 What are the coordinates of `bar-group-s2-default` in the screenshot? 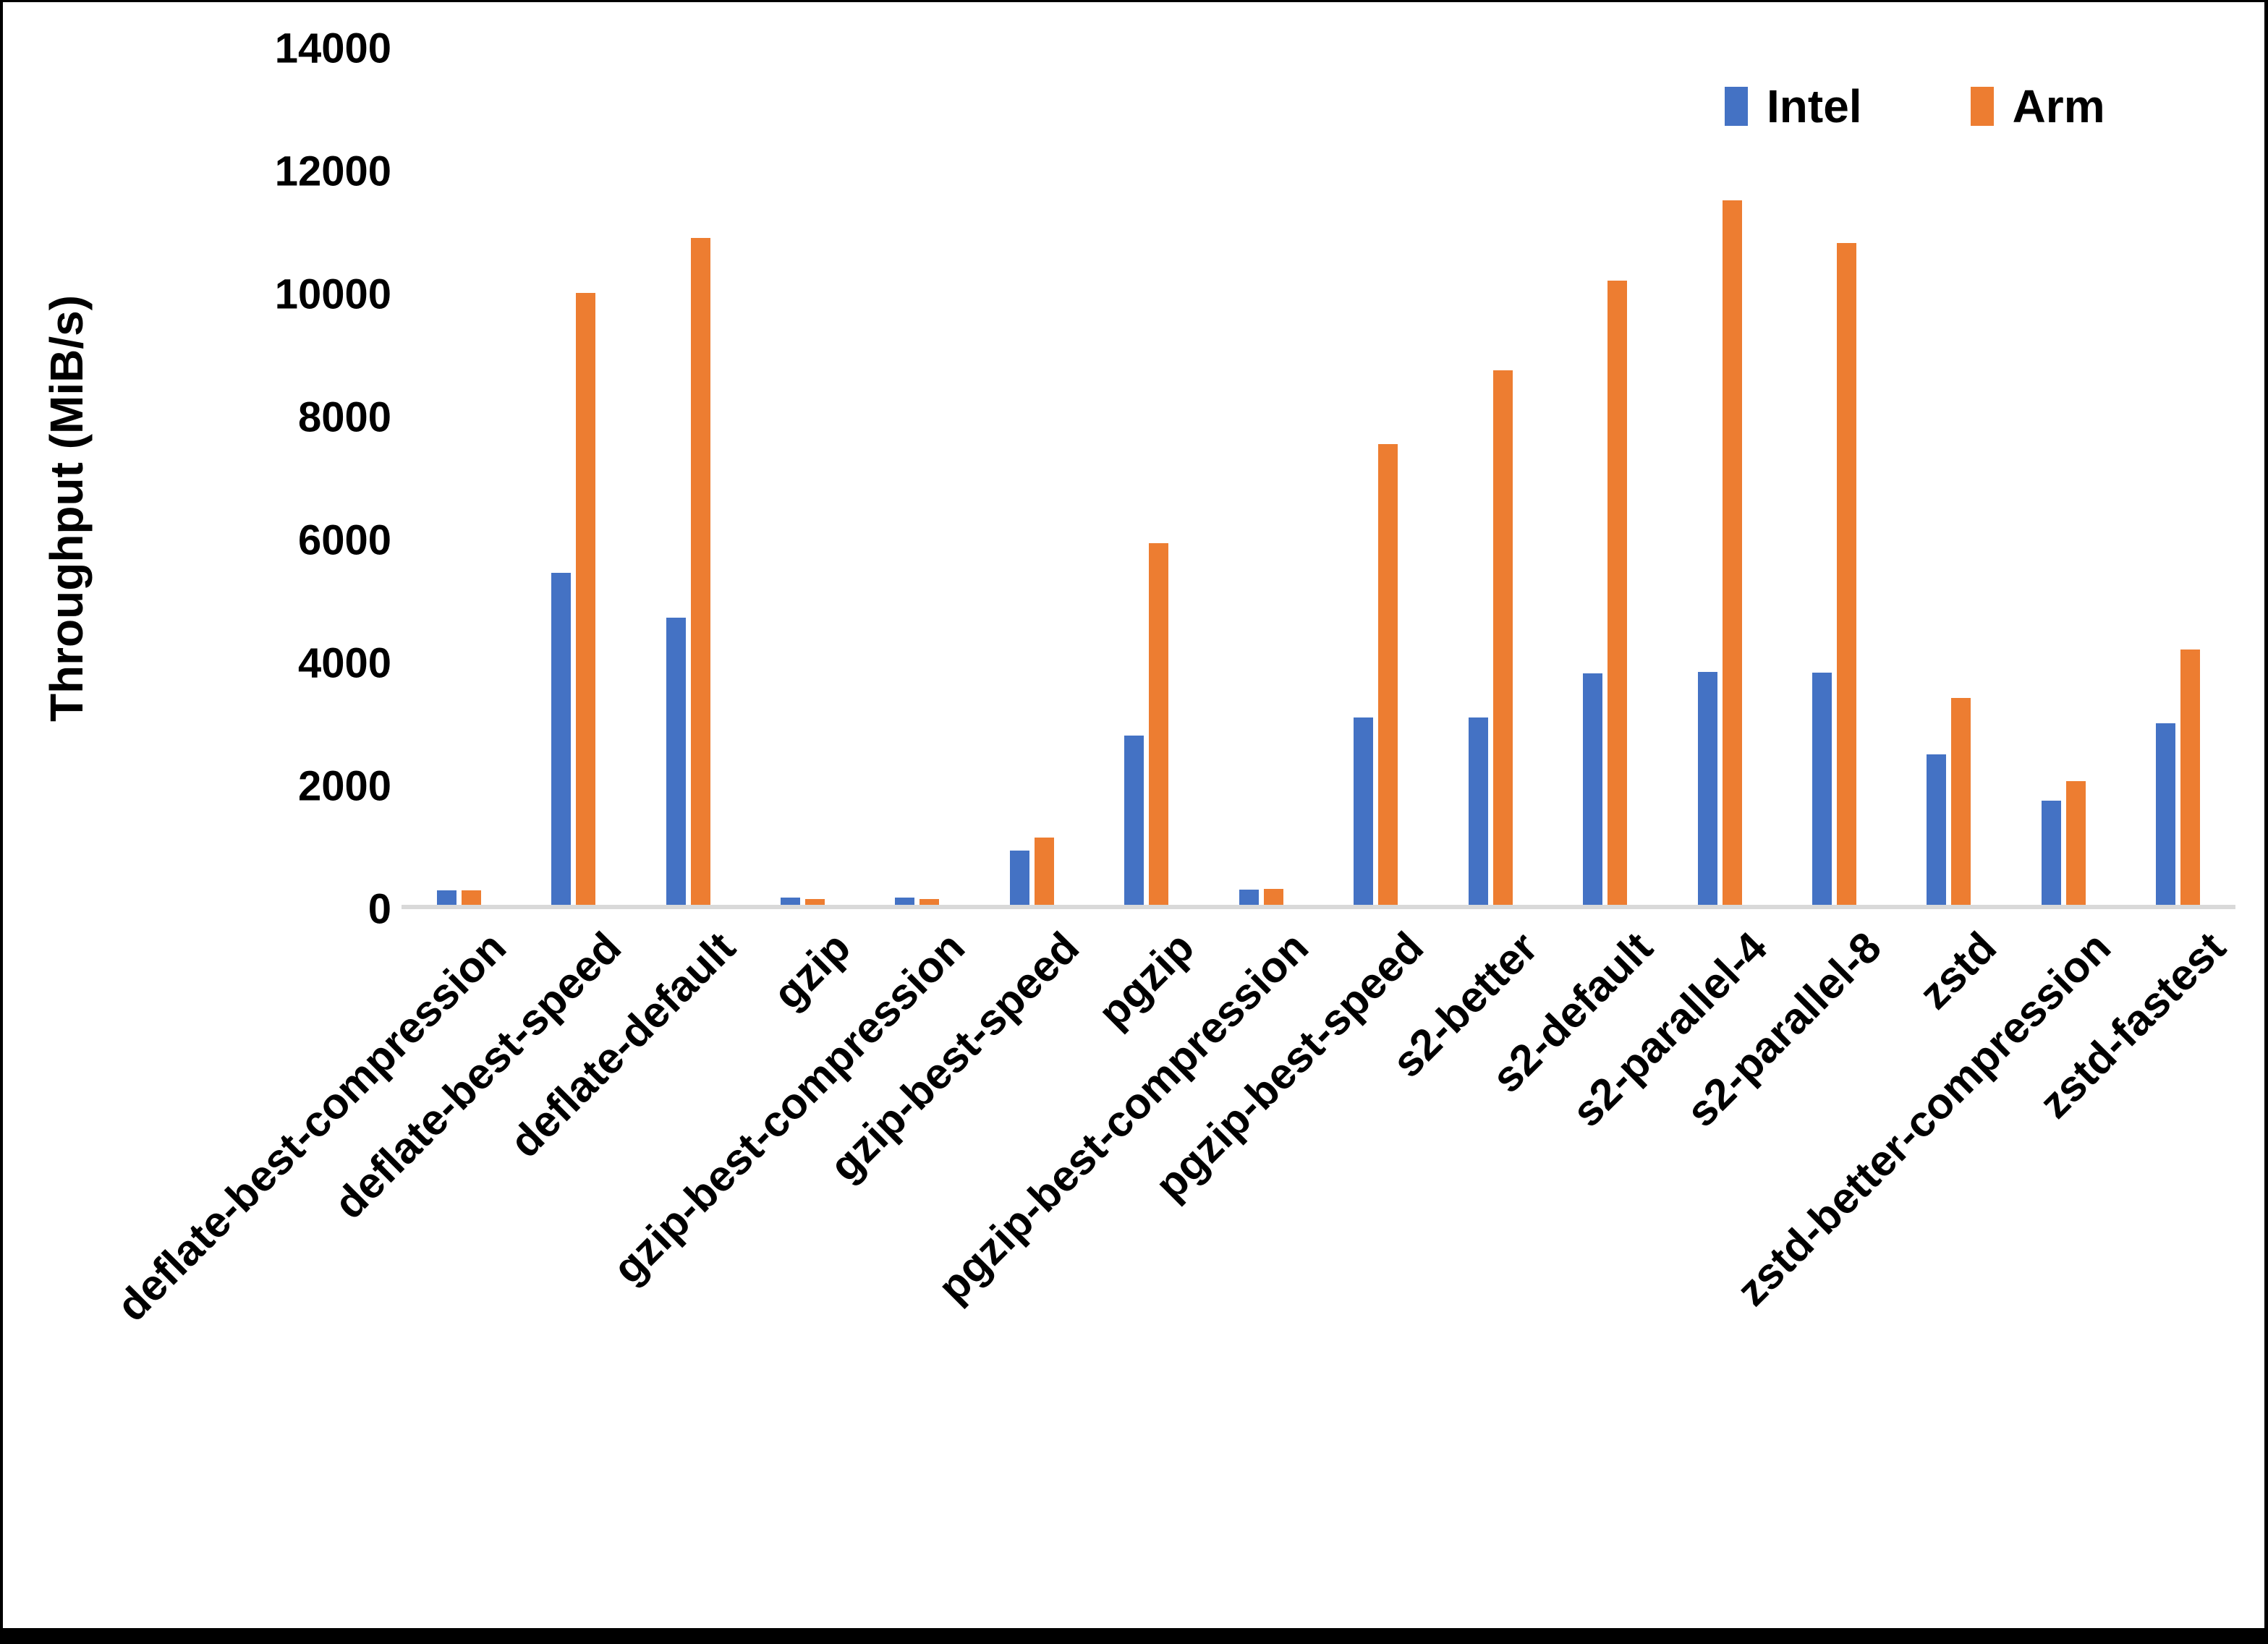 It's located at (1604, 476).